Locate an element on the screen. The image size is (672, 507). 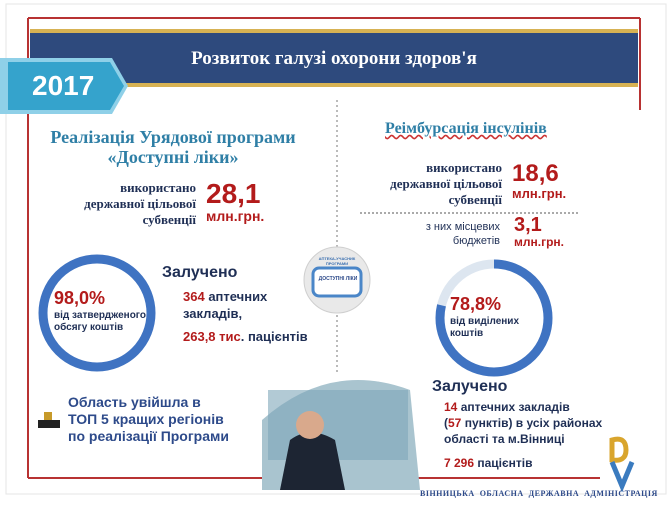
right-ring-caption: від виділених коштів is located at coordinates (484, 328).